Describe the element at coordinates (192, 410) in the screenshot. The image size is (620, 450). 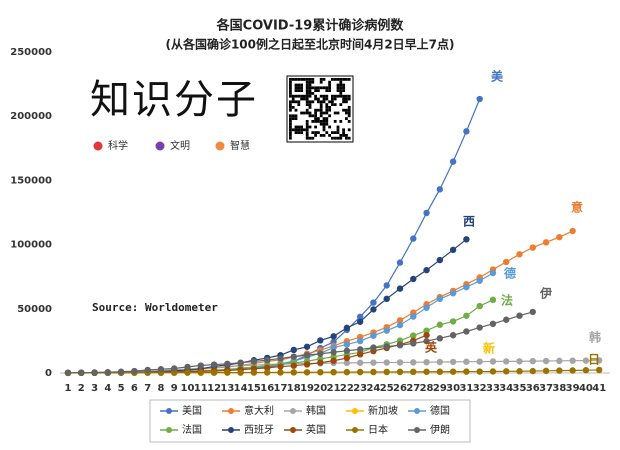
I see `legend-label: 美国` at that location.